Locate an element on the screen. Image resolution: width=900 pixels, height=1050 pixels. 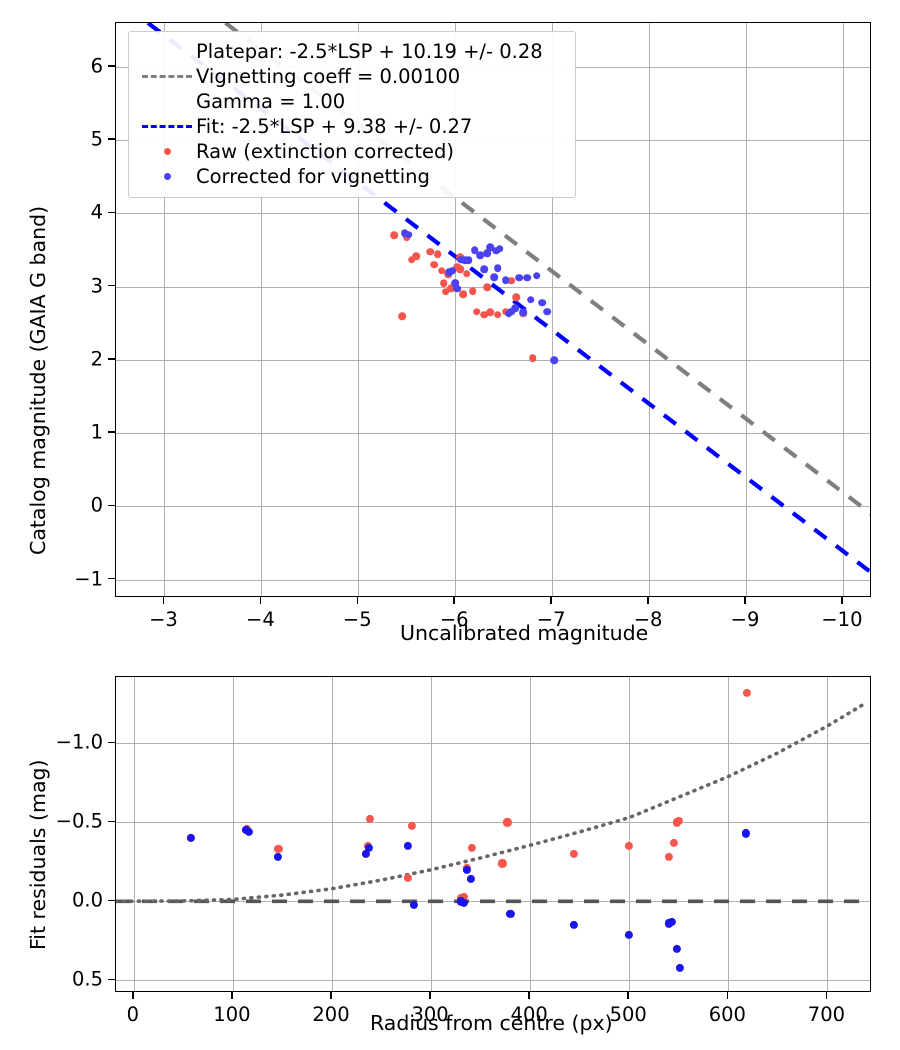
tick-label-x: 500 is located at coordinates (628, 1014).